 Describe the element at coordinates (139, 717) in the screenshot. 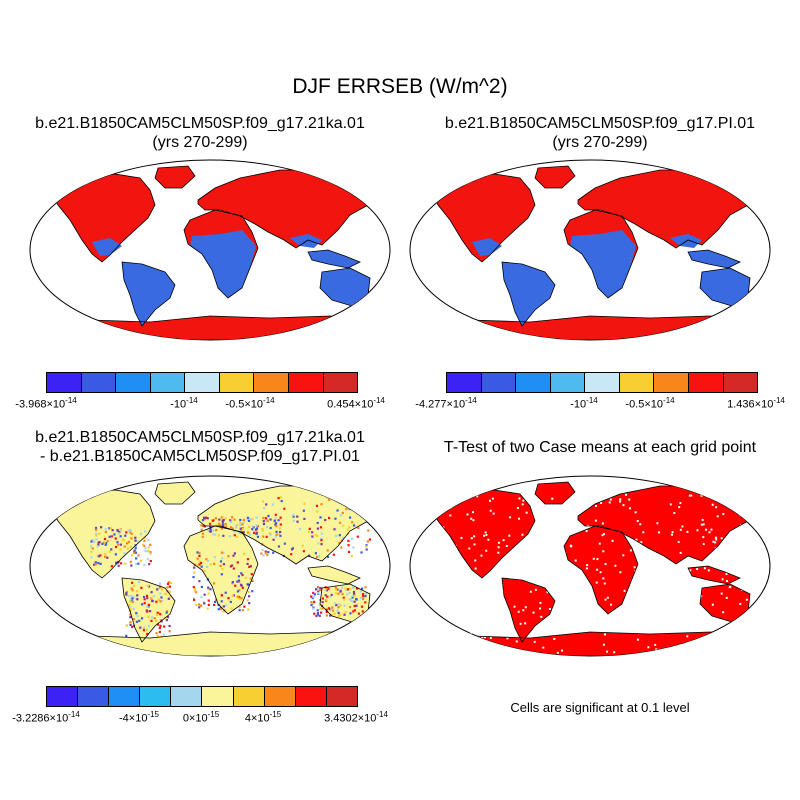

I see `colorbar-tick-label: -4×10⁻¹⁵` at that location.